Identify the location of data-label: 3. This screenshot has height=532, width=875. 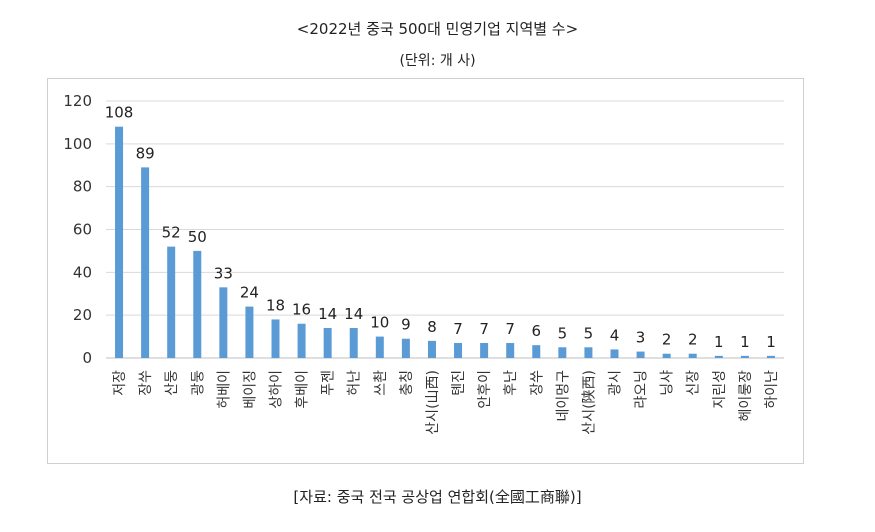
(641, 338).